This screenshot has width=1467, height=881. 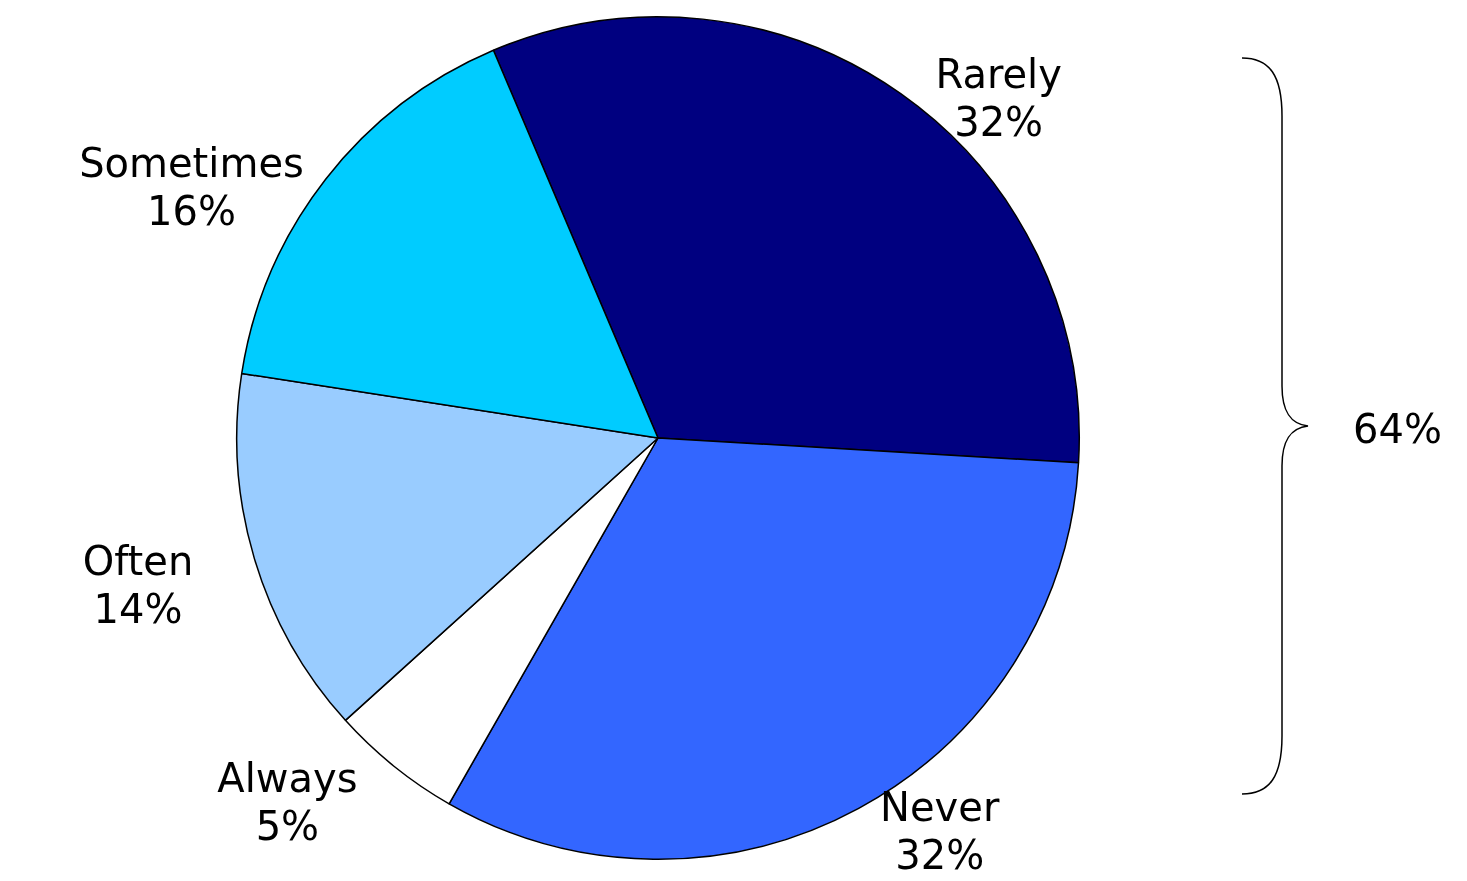 What do you see at coordinates (998, 73) in the screenshot?
I see `slice-label: Rarely` at bounding box center [998, 73].